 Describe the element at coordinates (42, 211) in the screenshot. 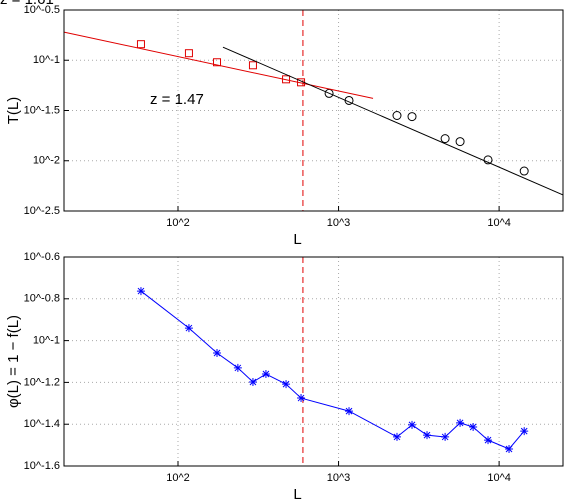

I see `y-tick-label: 10^-2.5` at that location.